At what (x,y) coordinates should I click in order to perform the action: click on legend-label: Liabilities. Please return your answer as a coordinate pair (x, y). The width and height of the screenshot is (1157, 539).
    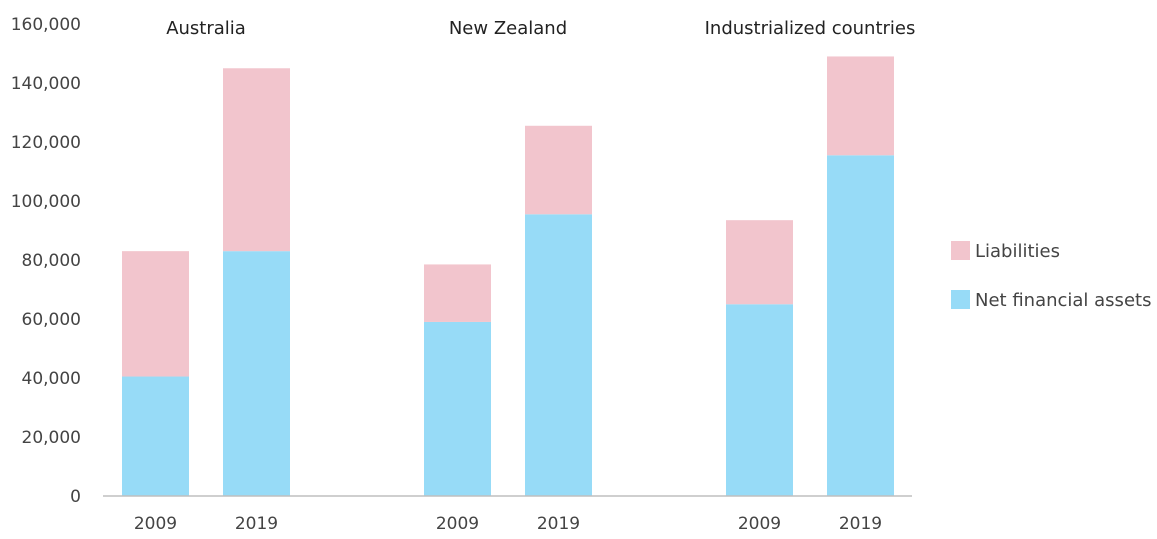
    Looking at the image, I should click on (1017, 251).